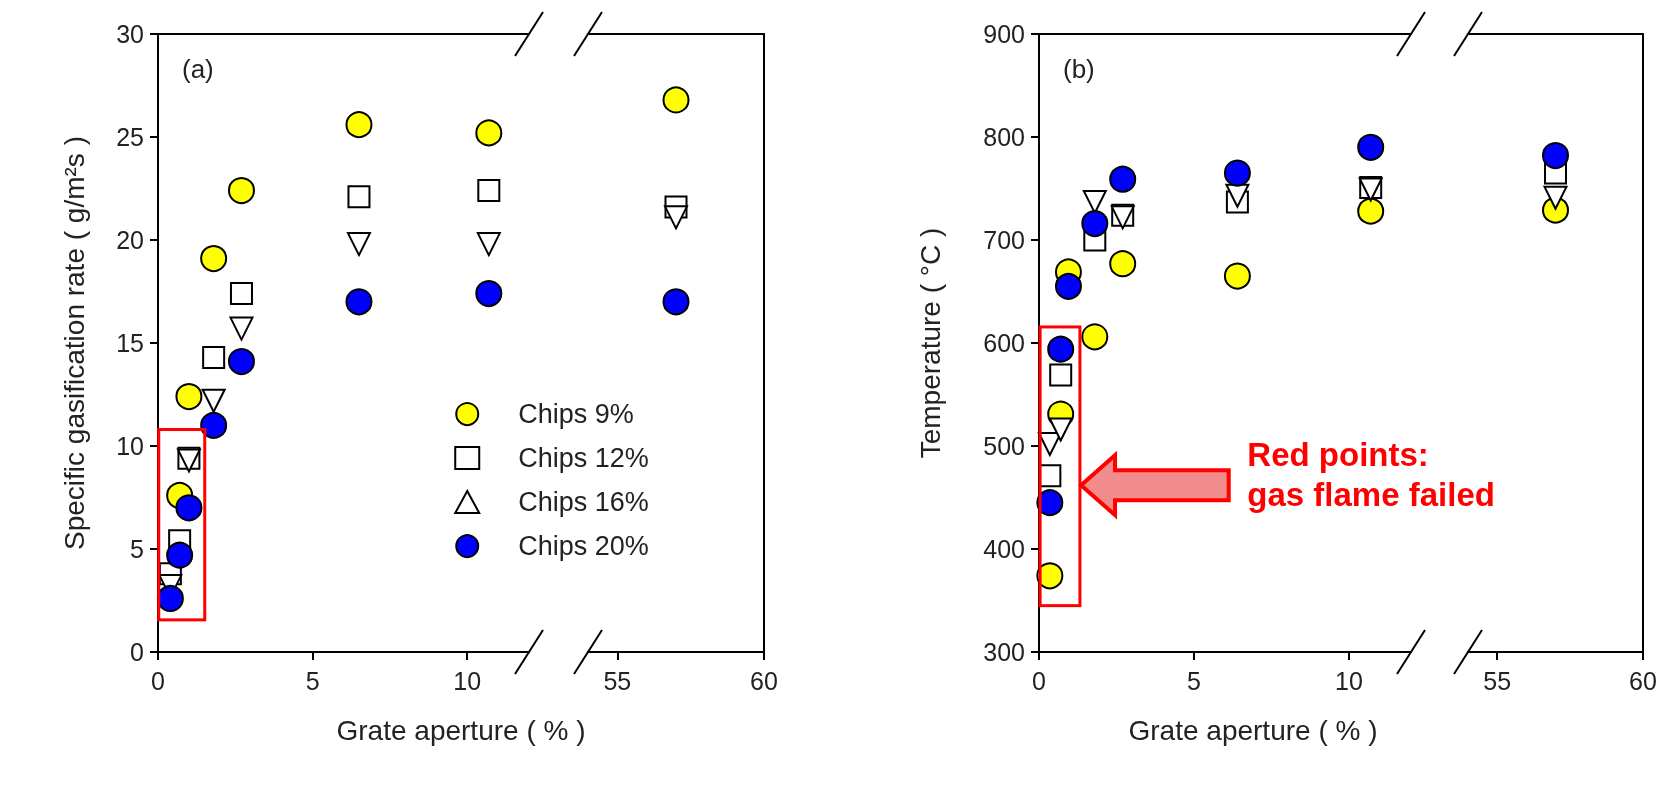 The height and width of the screenshot is (794, 1678). I want to click on legend-label: Chips 20%, so click(583, 546).